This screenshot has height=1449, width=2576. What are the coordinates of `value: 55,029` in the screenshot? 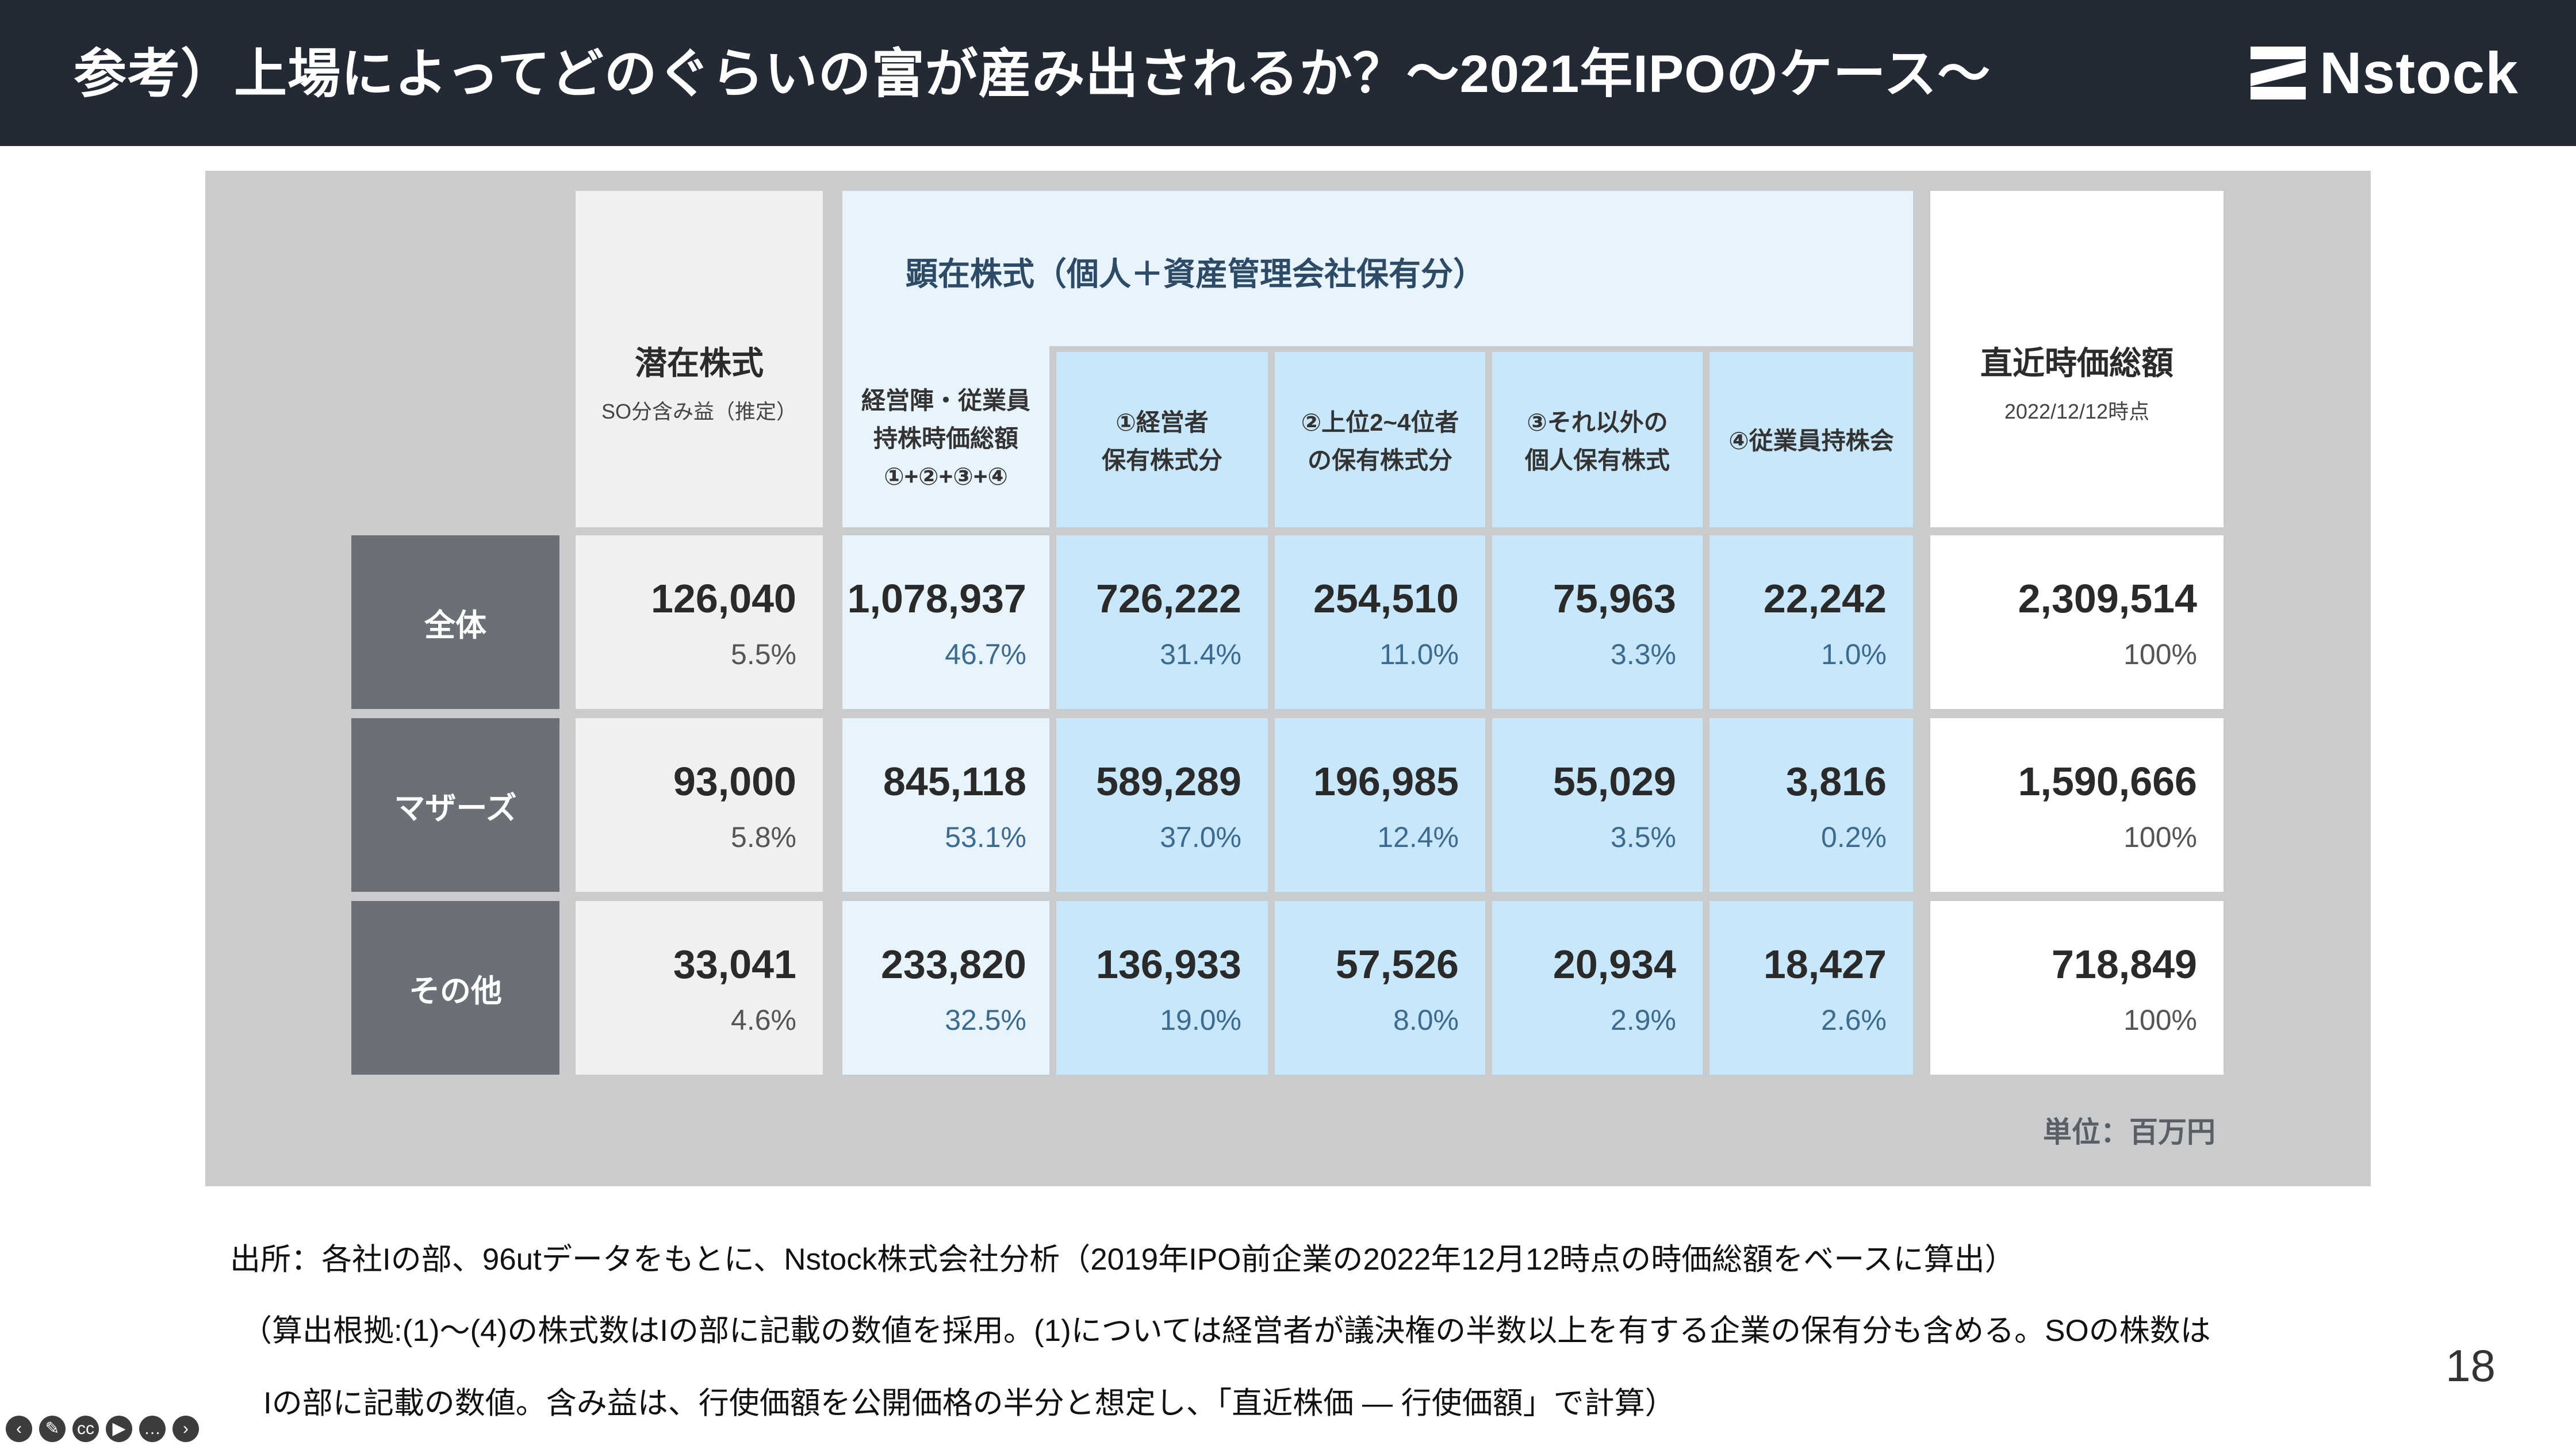 It's located at (1614, 781).